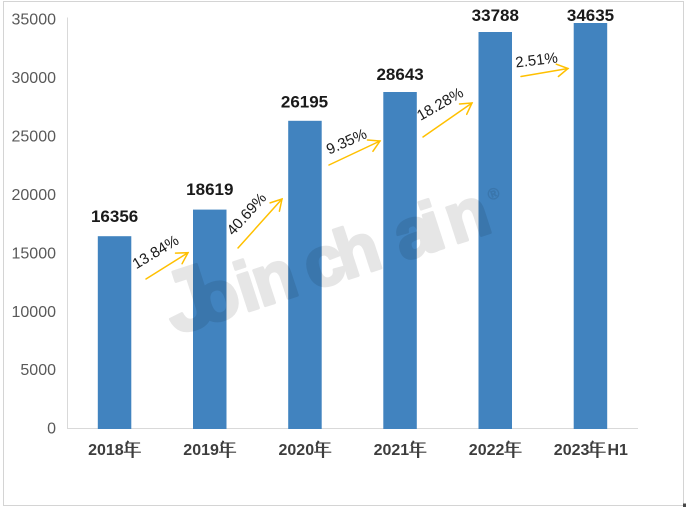 The width and height of the screenshot is (686, 509). I want to click on svg-text: 18619, so click(209, 189).